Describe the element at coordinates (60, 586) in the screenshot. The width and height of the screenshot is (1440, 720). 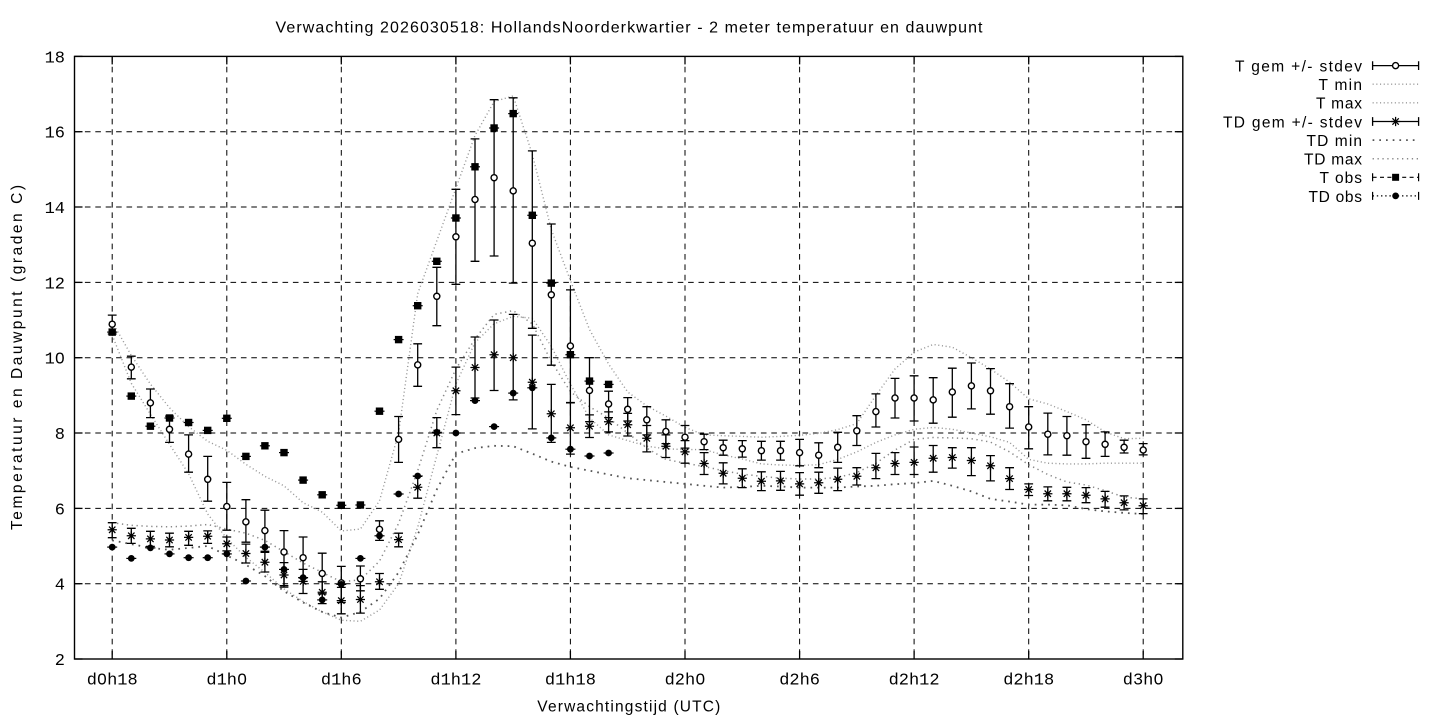
I see `svg-text: 4` at that location.